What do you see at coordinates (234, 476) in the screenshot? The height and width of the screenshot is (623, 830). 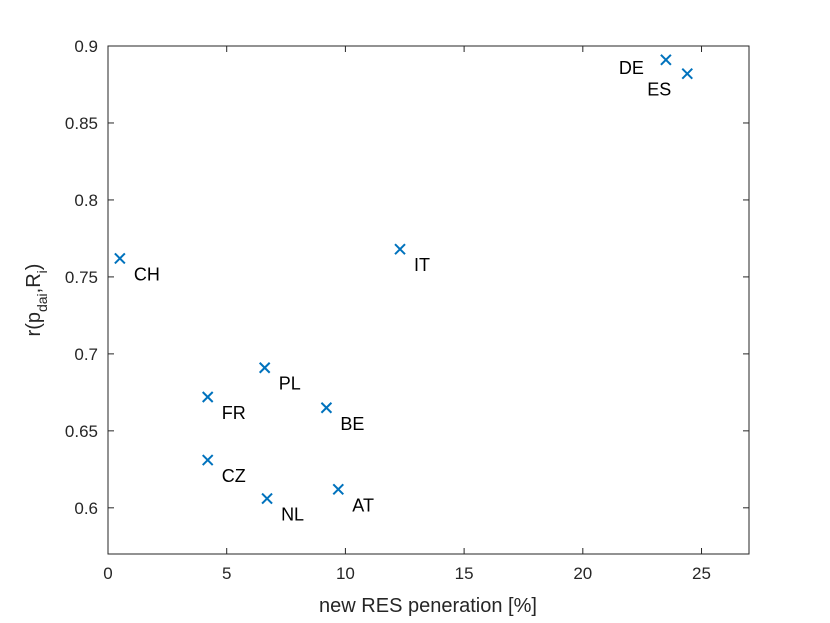 I see `point-label: CZ` at bounding box center [234, 476].